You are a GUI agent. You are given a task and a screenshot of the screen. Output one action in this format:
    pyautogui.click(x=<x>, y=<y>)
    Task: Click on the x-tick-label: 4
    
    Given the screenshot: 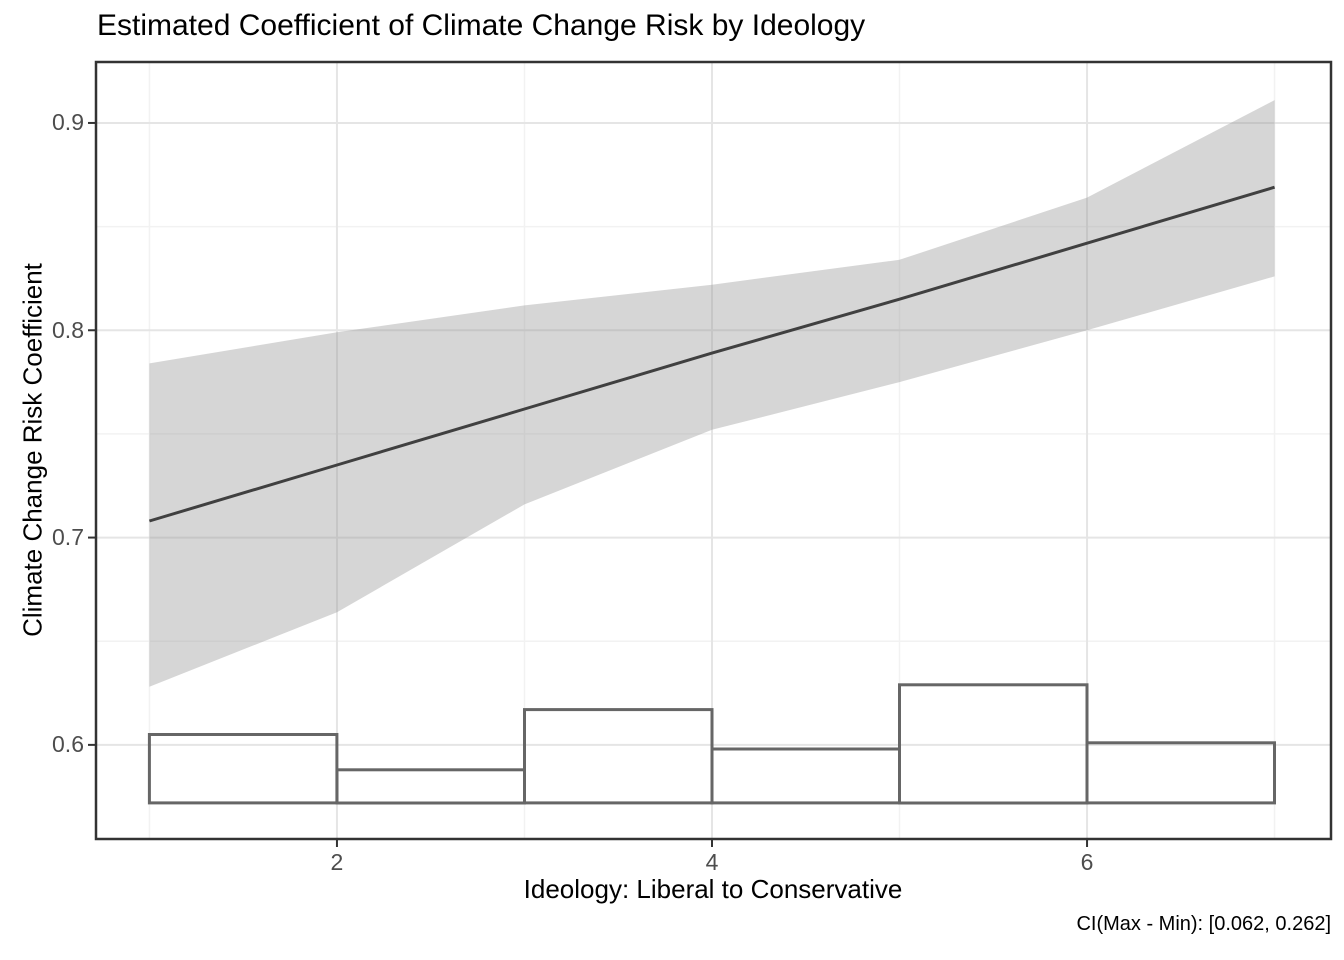 What is the action you would take?
    pyautogui.click(x=712, y=862)
    